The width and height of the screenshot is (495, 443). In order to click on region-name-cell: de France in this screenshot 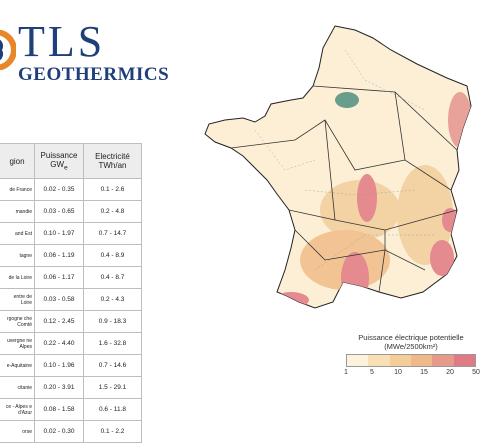, I will do `click(17, 189)`.